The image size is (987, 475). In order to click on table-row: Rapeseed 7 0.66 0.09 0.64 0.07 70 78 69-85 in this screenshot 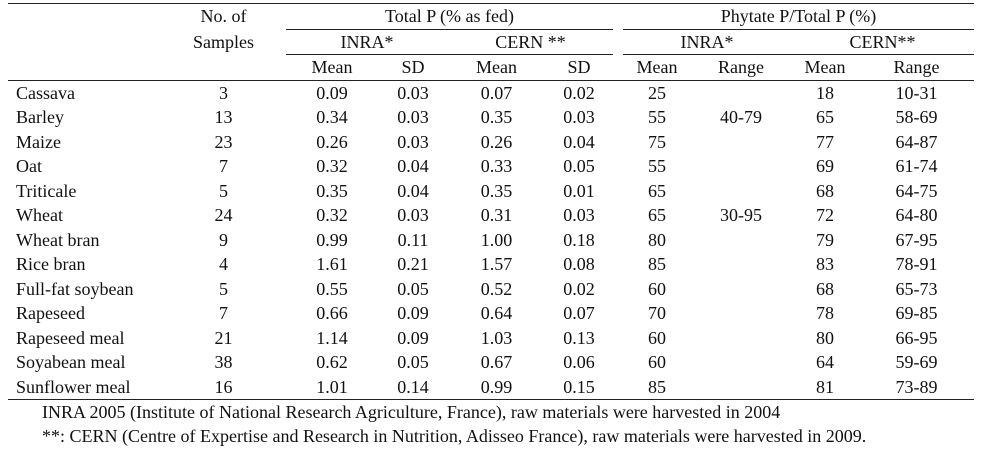, I will do `click(491, 313)`.